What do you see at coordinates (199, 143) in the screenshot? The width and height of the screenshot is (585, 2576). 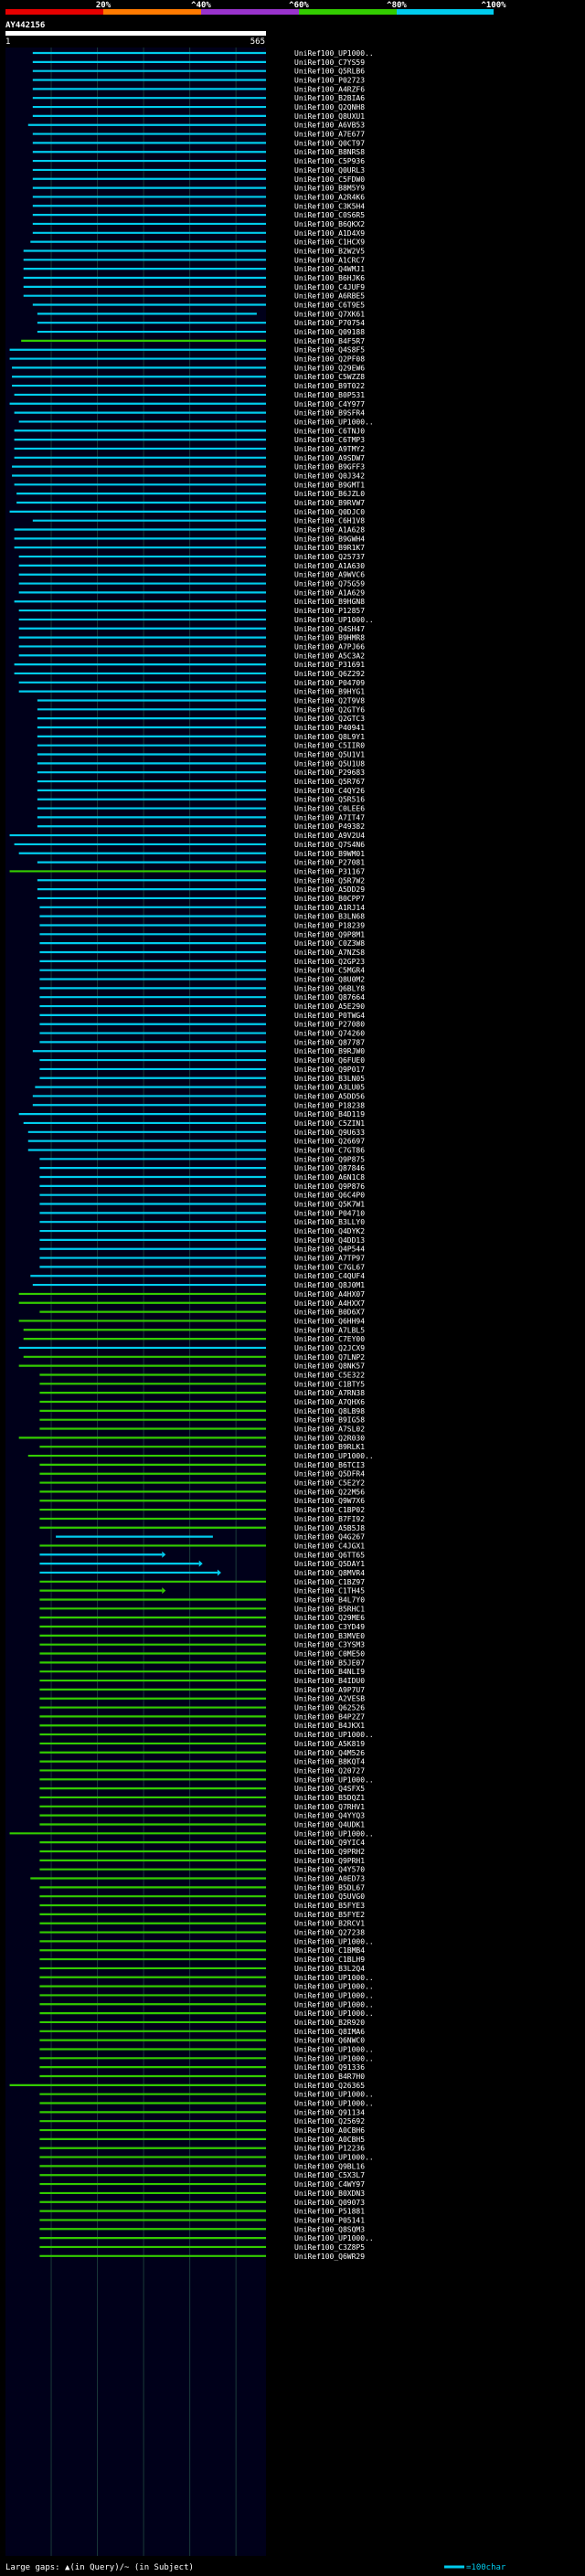 I see `hit-row: UniRef100_Q0CT97` at bounding box center [199, 143].